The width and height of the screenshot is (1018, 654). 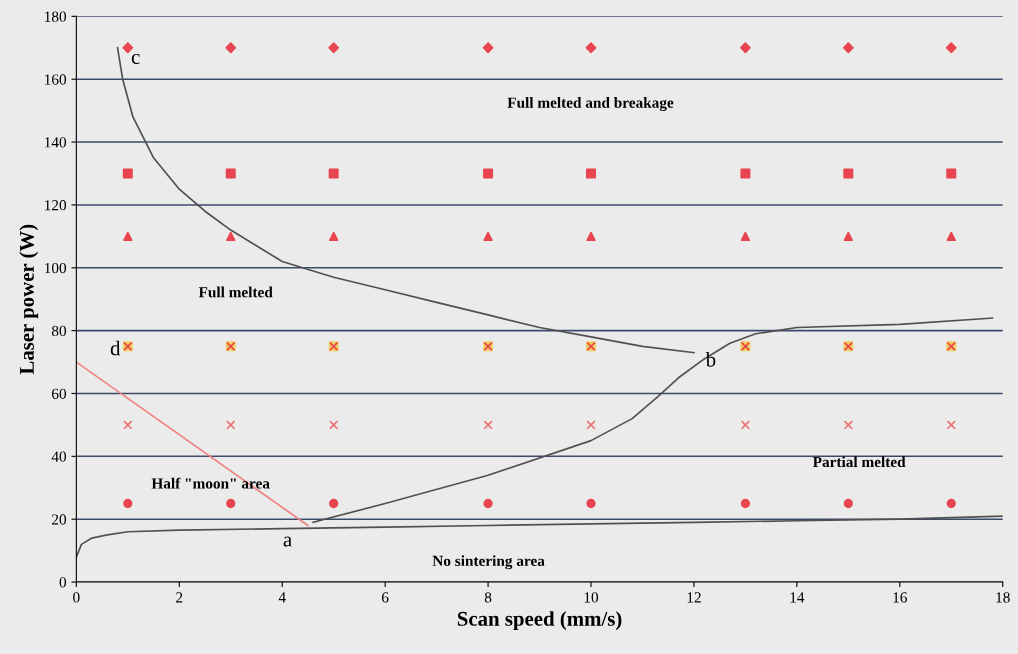 What do you see at coordinates (56, 142) in the screenshot?
I see `y-tick-label: 140` at bounding box center [56, 142].